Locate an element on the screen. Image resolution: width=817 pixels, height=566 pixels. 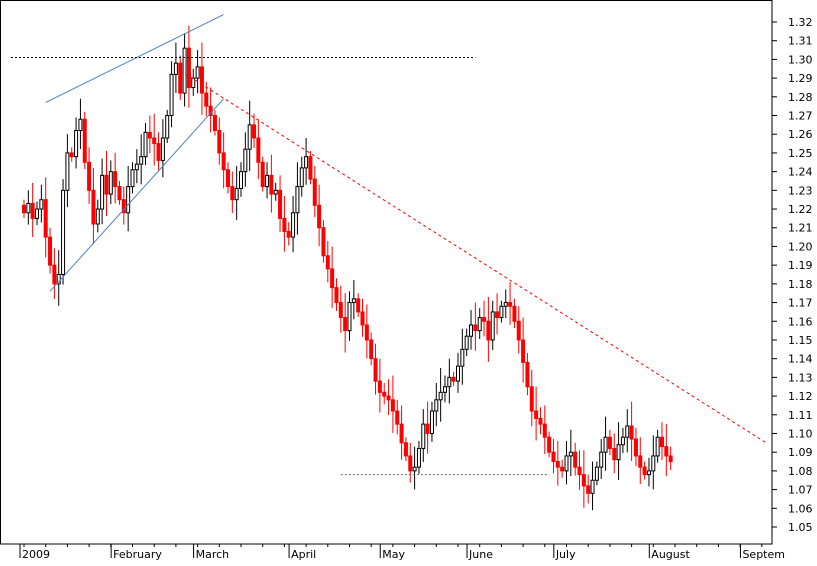
y-tick-label: 1.11 is located at coordinates (800, 415).